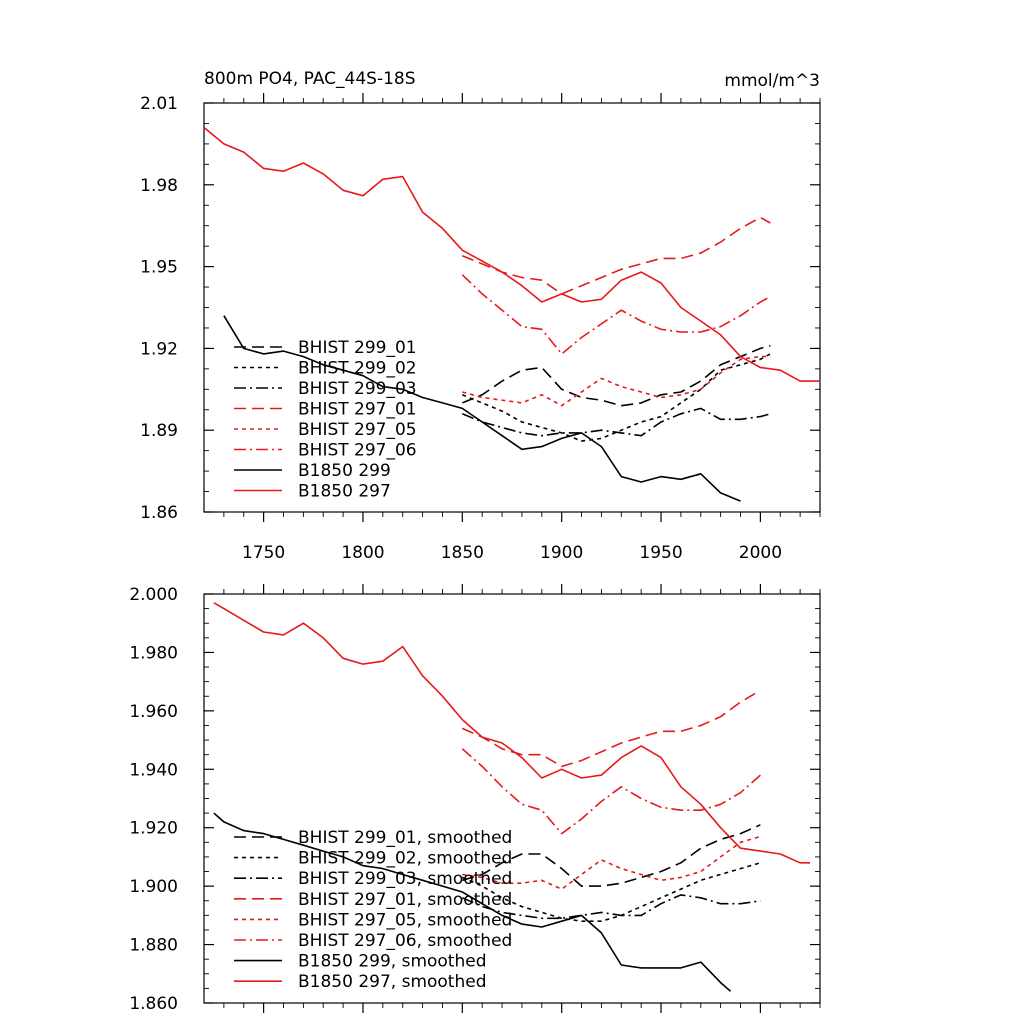 This screenshot has width=1024, height=1024. What do you see at coordinates (405, 920) in the screenshot?
I see `legend-label: BHIST 297_05, smoothed` at bounding box center [405, 920].